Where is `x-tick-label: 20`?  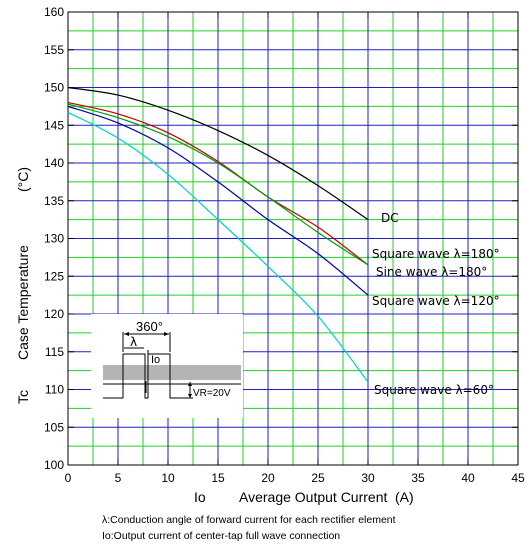
x-tick-label: 20 is located at coordinates (268, 478).